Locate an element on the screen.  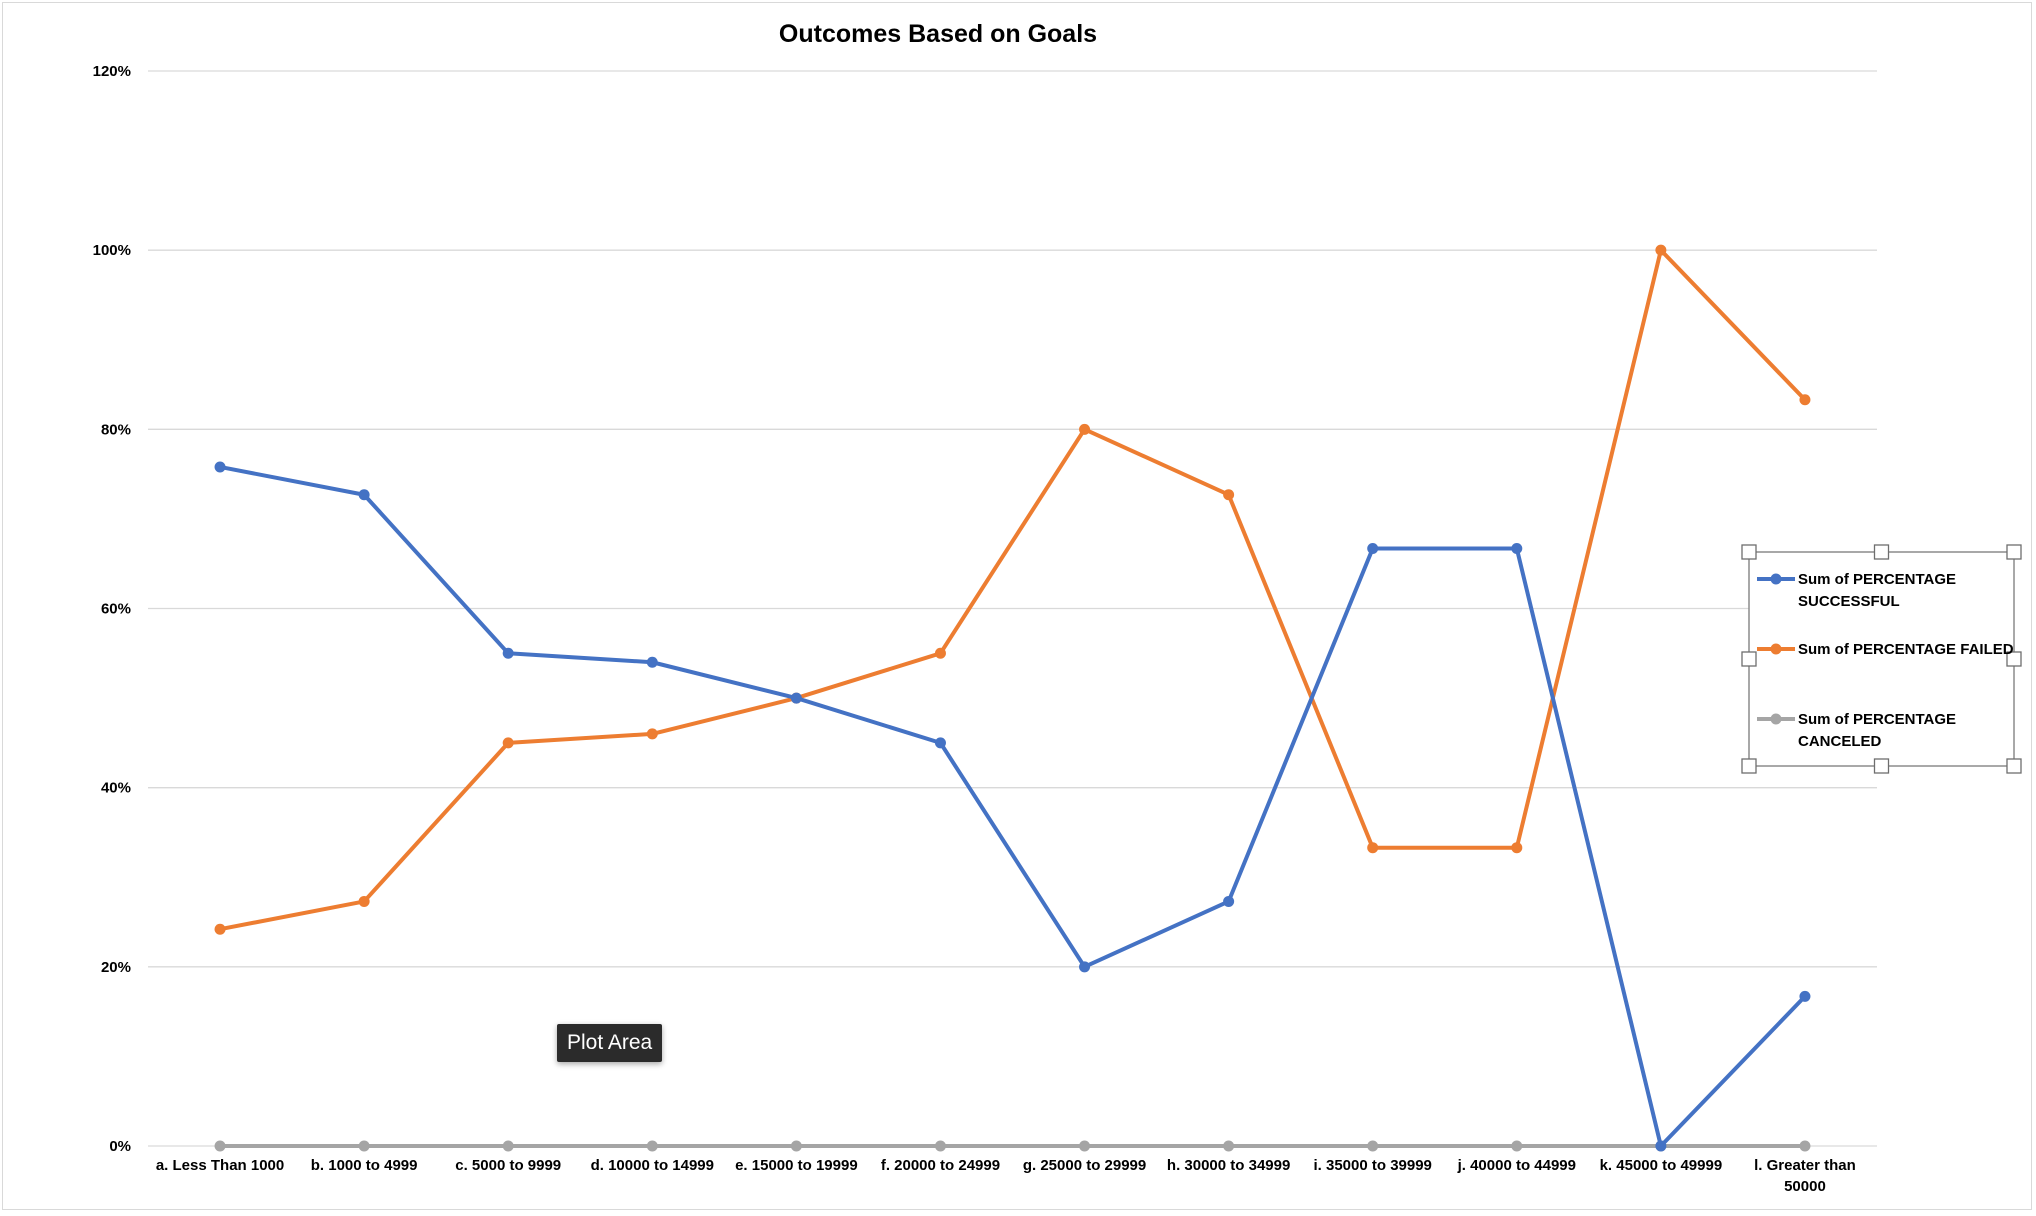
x-tick-label: k. 45000 to 49999 is located at coordinates (1661, 1165).